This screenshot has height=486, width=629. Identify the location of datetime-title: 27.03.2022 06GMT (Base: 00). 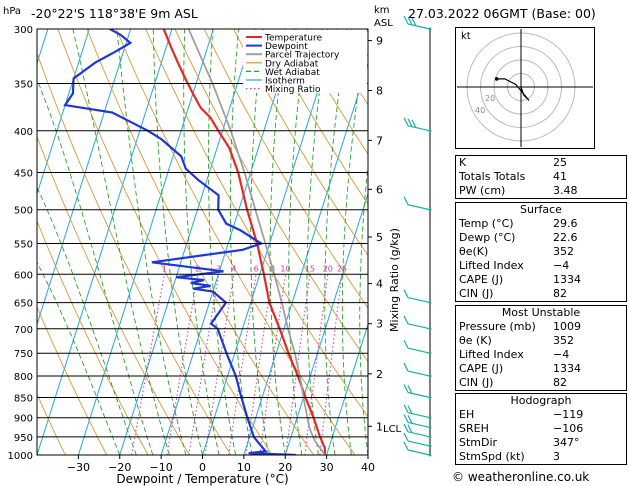
(502, 13).